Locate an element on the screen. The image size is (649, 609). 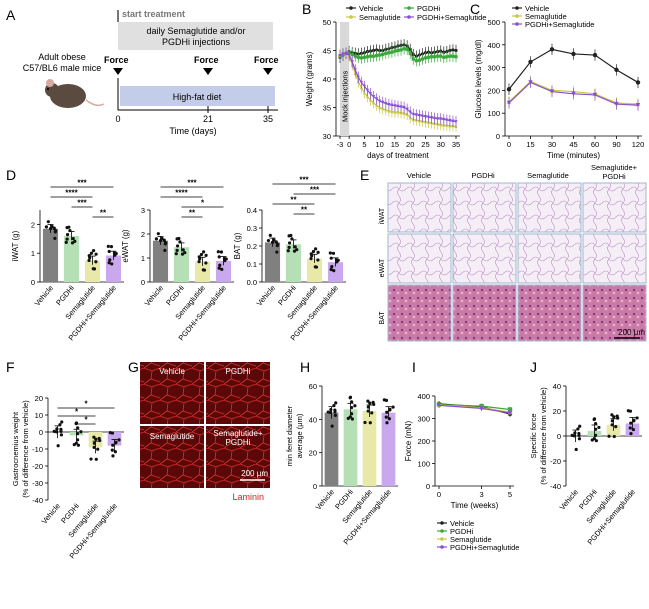
muscle-label: Semaglutide is located at coordinates (172, 436).